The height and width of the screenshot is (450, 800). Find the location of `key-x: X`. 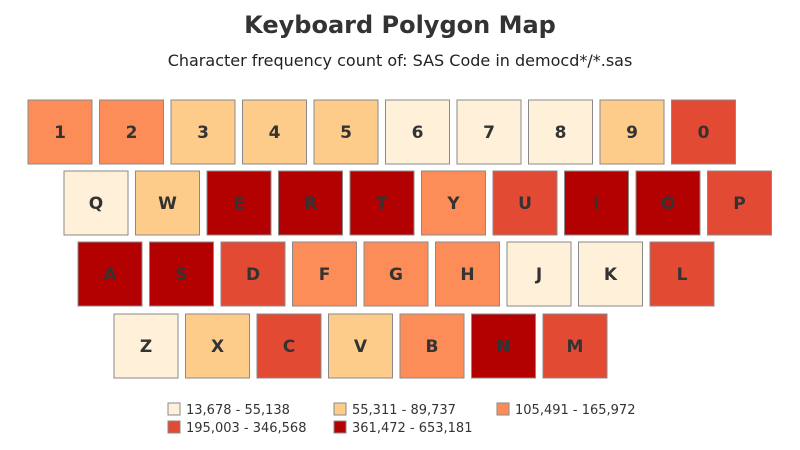

key-x: X is located at coordinates (217, 346).